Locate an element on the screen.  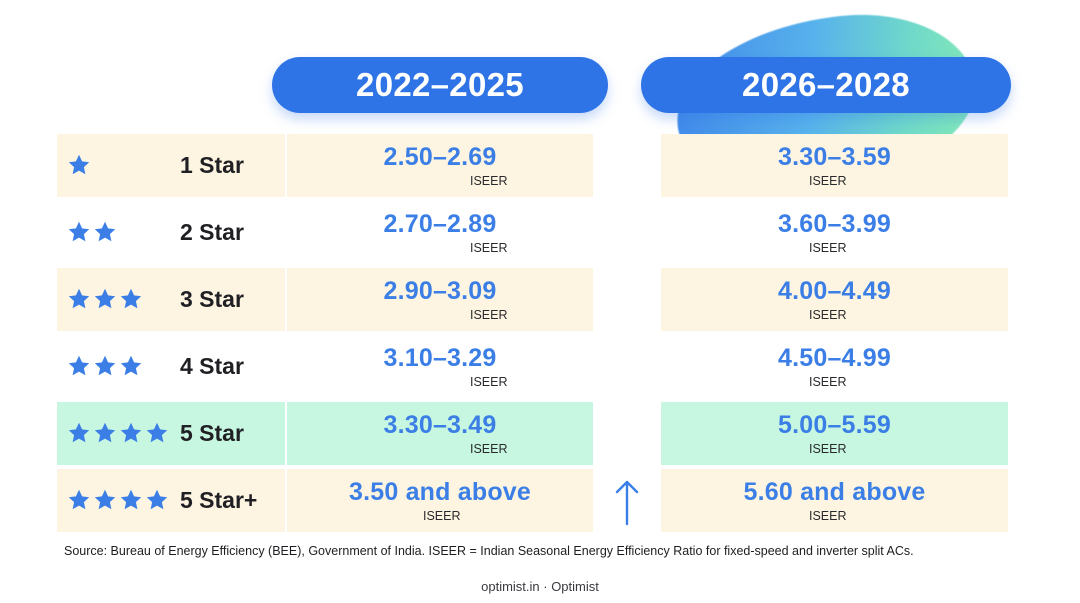
rating-label-cell: 2 Star is located at coordinates (171, 232).